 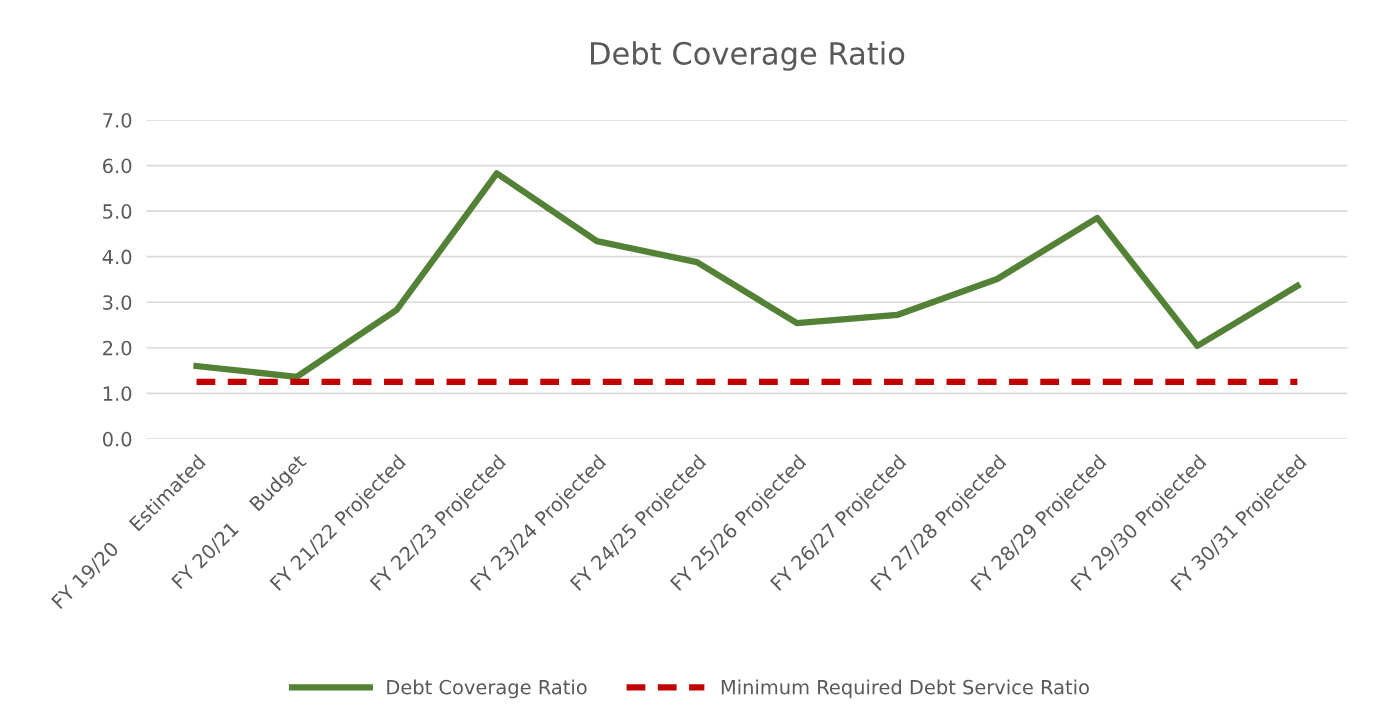 What do you see at coordinates (117, 348) in the screenshot?
I see `y-tick-label: 2.0` at bounding box center [117, 348].